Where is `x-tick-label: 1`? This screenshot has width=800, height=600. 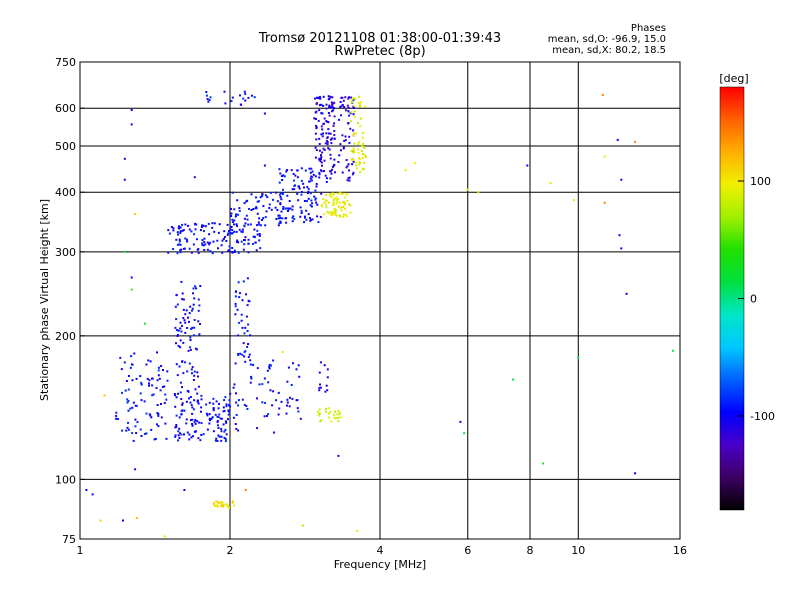 x-tick-label: 1 is located at coordinates (80, 550).